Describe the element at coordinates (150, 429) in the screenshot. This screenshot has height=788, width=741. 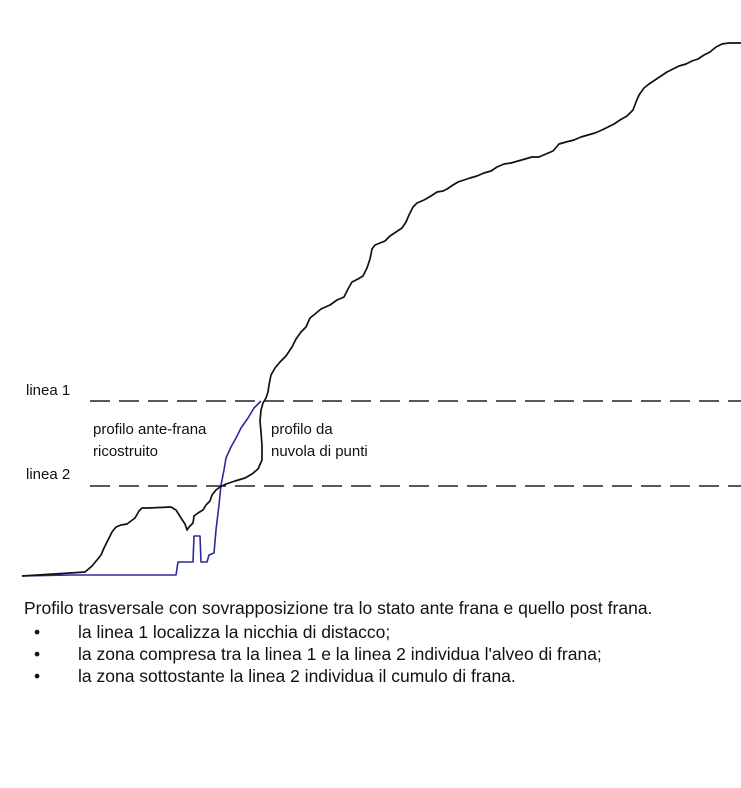
I see `profilo-ante-frana-label: profilo ante-frana` at that location.